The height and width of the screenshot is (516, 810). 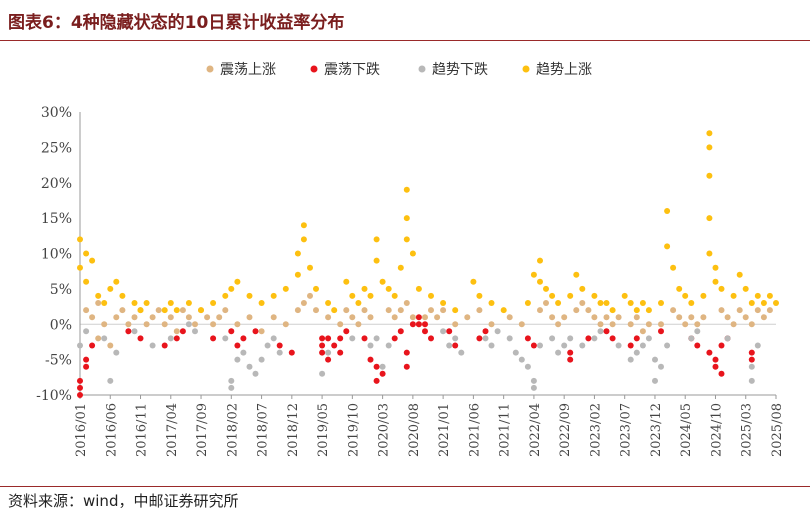 What do you see at coordinates (248, 70) in the screenshot?
I see `legend-label: 震荡上涨` at bounding box center [248, 70].